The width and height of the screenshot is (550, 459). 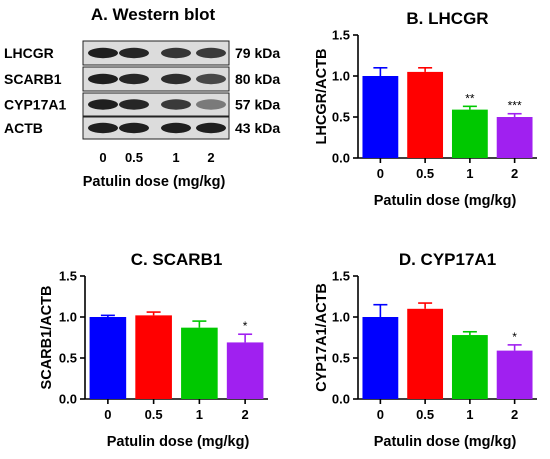 I want to click on y-axis-label: LHCGR/ACTB, so click(x=322, y=97).